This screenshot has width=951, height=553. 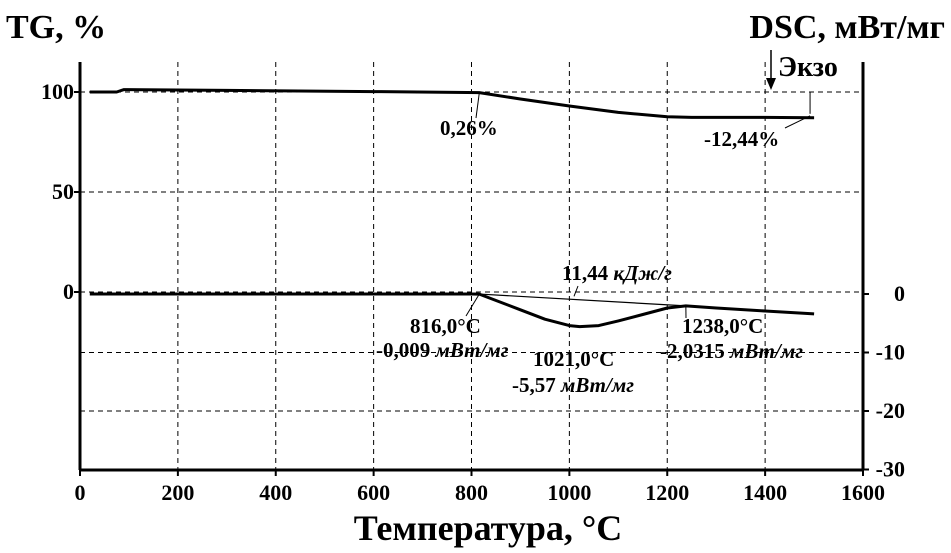 I want to click on annotation-onset-temp: 816,0°С, so click(x=445, y=326).